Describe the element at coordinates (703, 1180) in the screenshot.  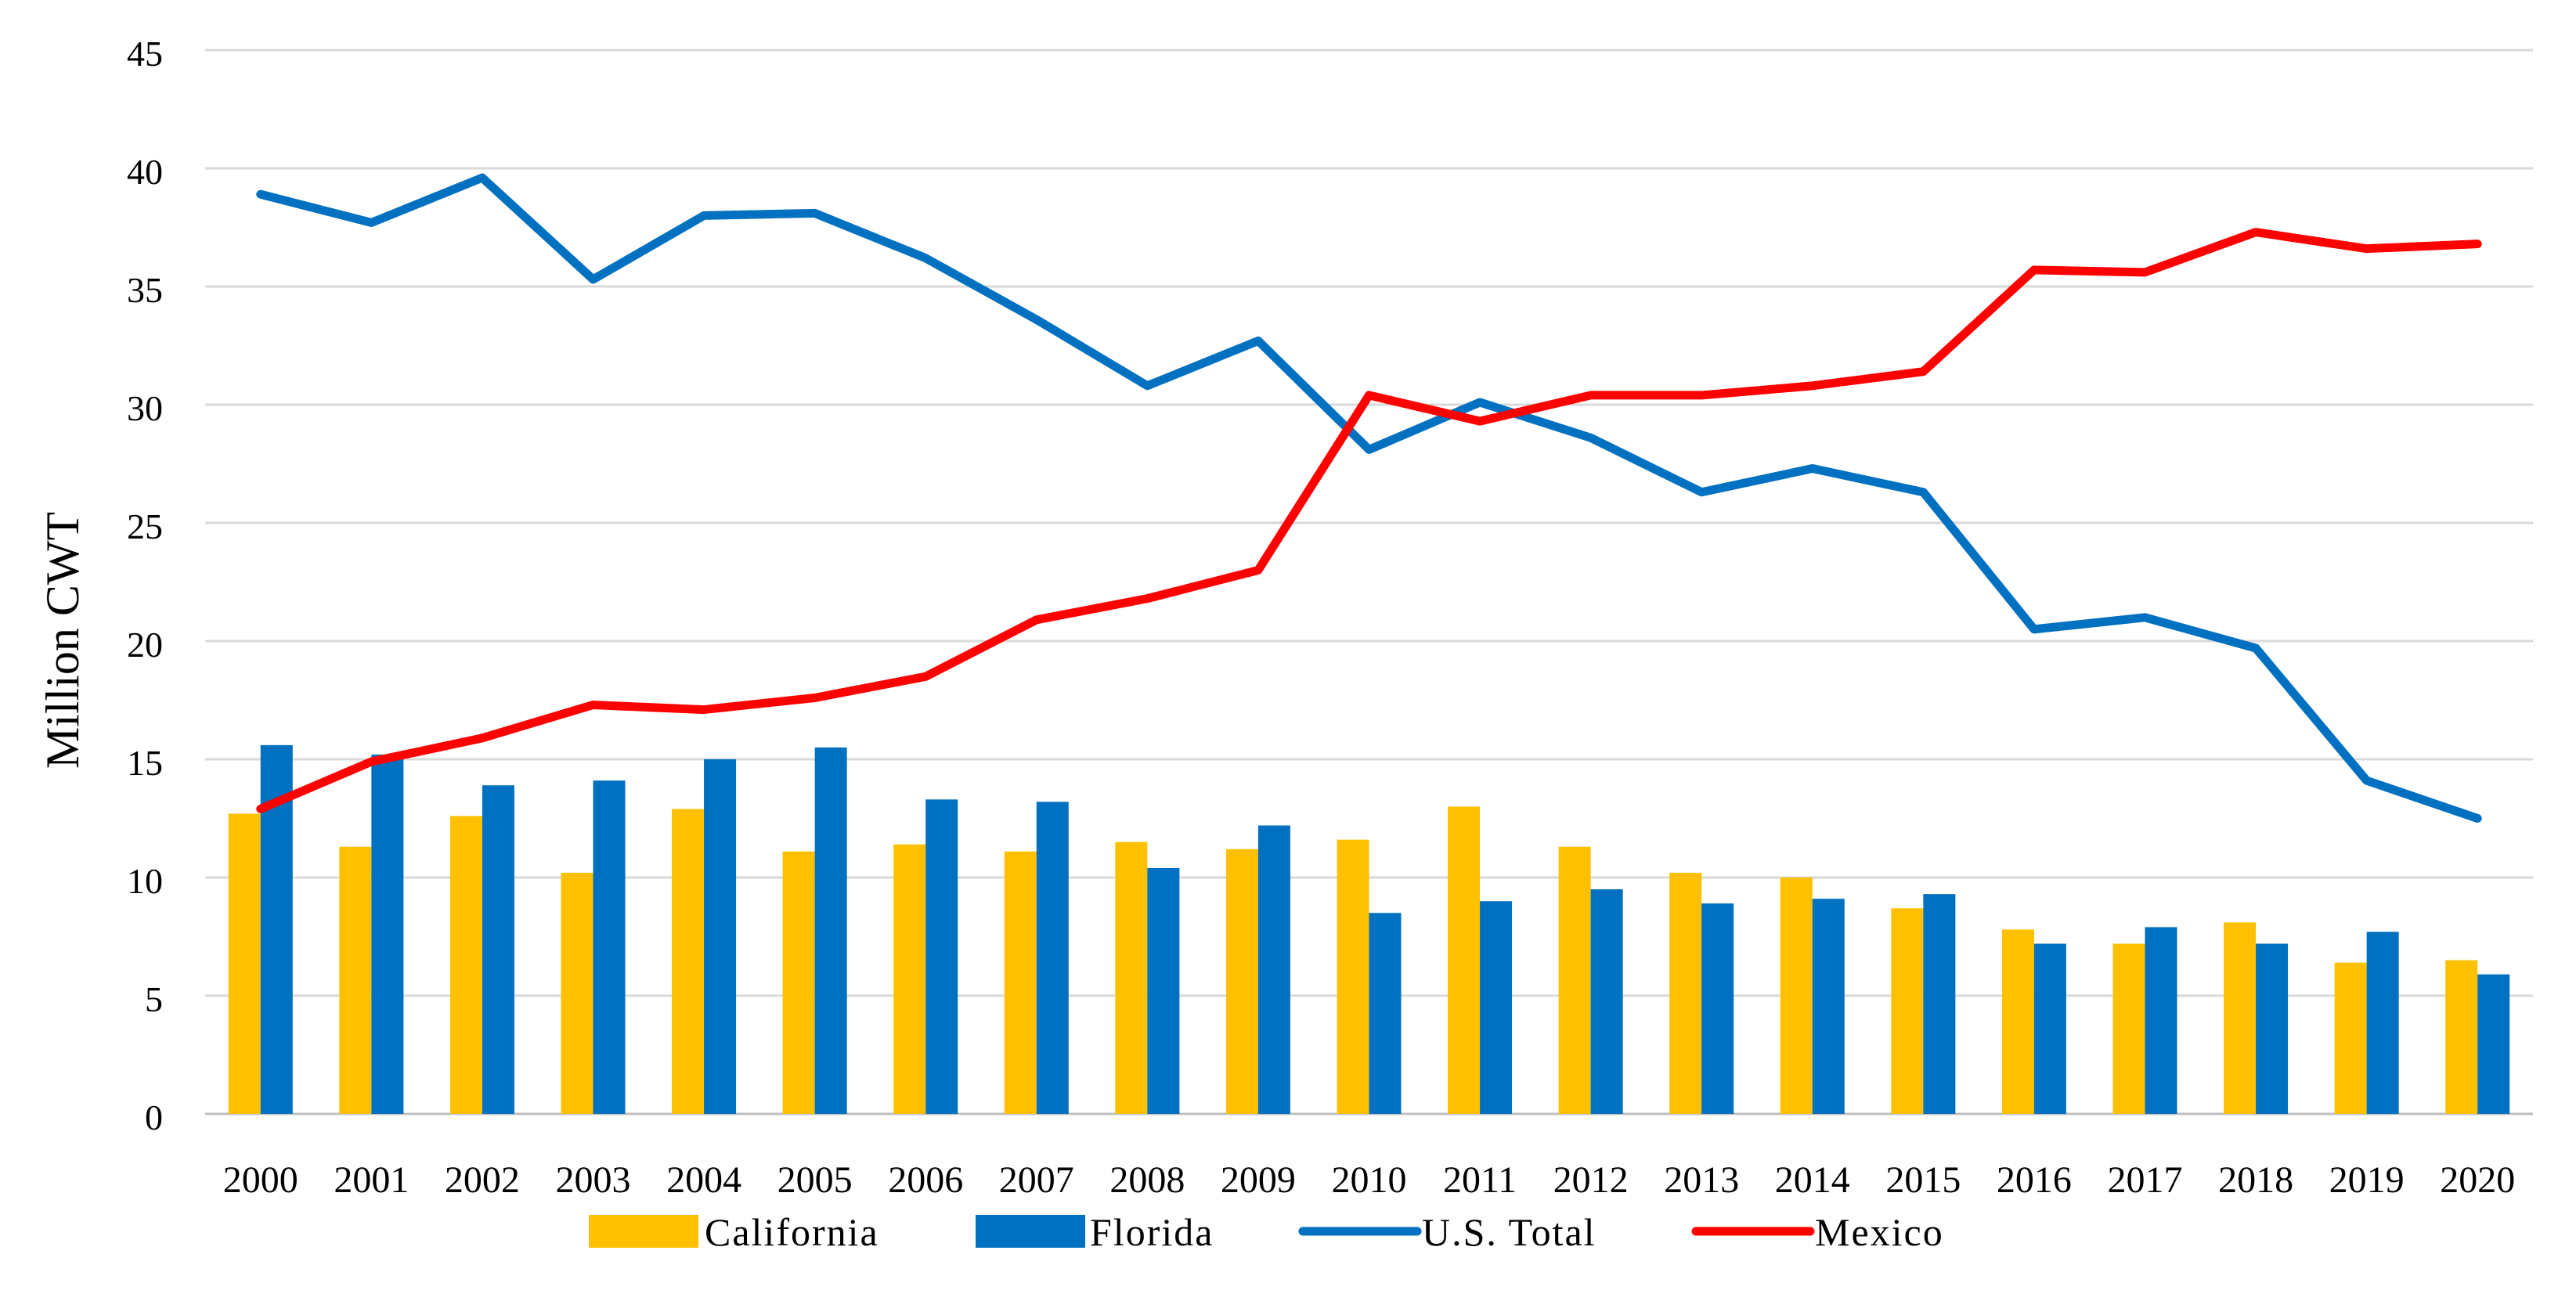
I see `x-tick-label: 2004` at that location.